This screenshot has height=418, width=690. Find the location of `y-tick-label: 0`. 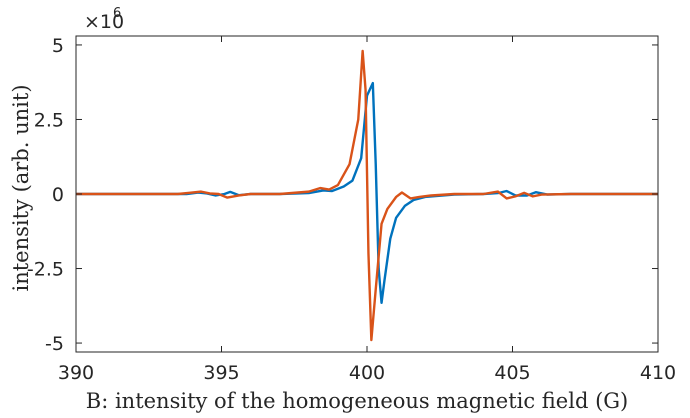

y-tick-label: 0 is located at coordinates (58, 195).